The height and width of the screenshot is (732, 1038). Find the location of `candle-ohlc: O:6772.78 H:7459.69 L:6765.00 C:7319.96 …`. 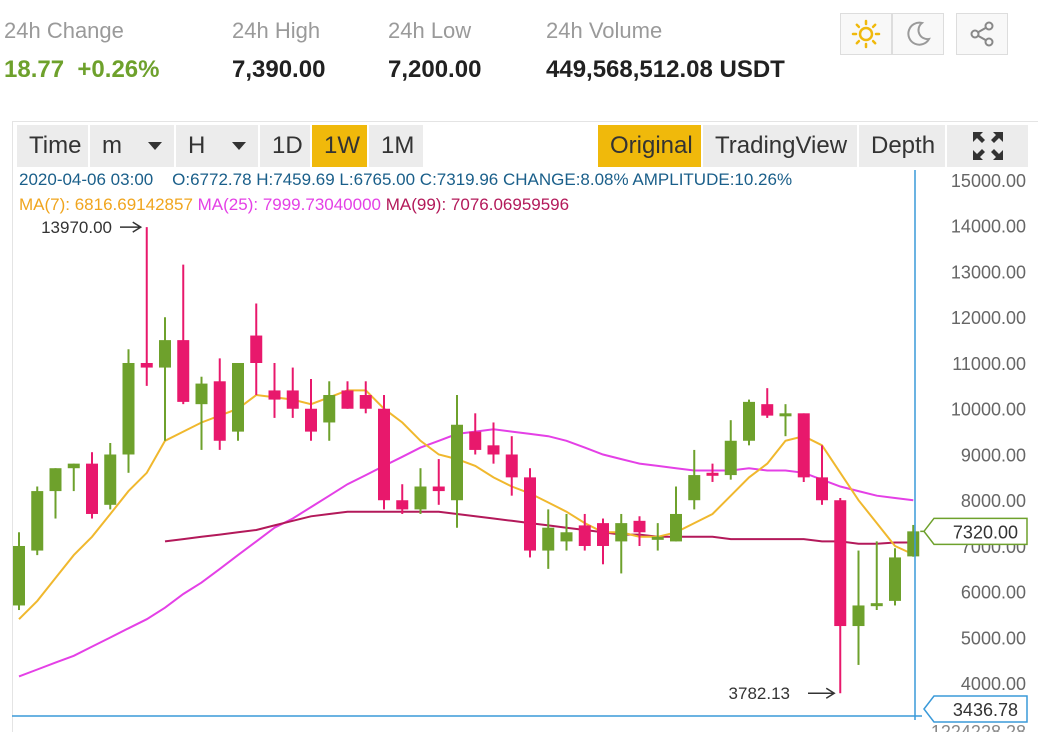

candle-ohlc: O:6772.78 H:7459.69 L:6765.00 C:7319.96 … is located at coordinates (482, 179).